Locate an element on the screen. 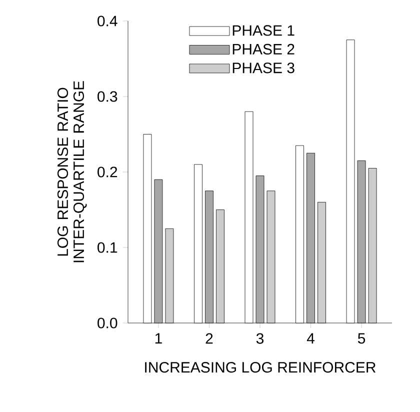 Image resolution: width=420 pixels, height=412 pixels. y-tick-label: 0.1 is located at coordinates (108, 247).